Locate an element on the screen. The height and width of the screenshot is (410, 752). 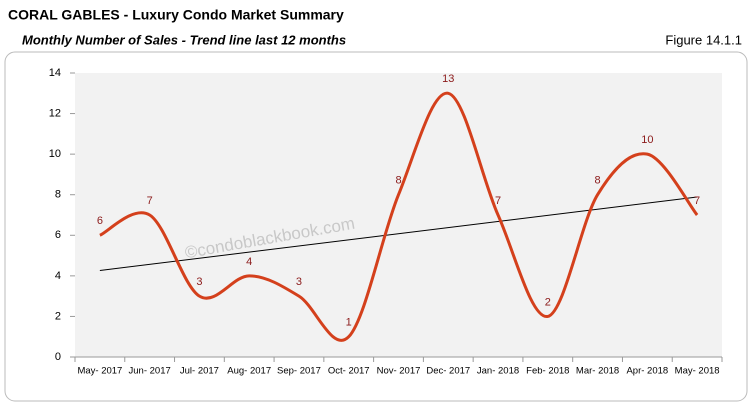
data-label: 4 is located at coordinates (249, 262).